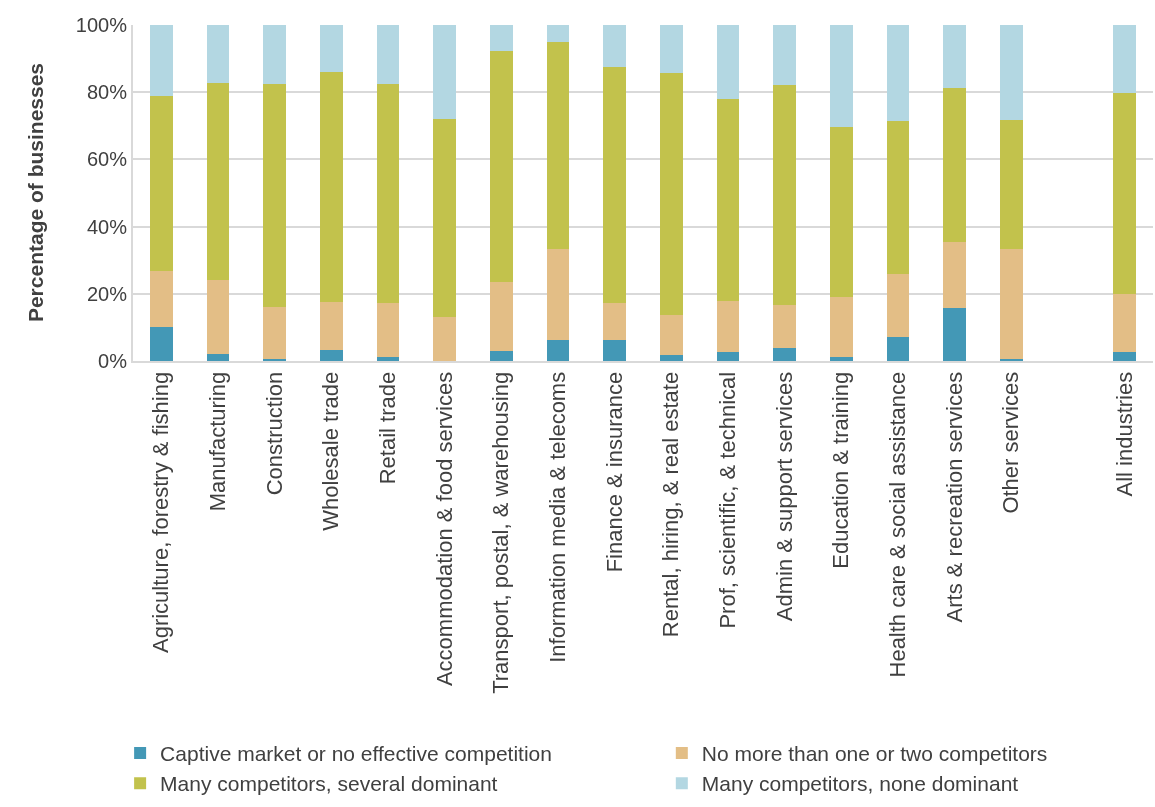 The height and width of the screenshot is (807, 1155). I want to click on x-tick-label: All industries, so click(1124, 434).